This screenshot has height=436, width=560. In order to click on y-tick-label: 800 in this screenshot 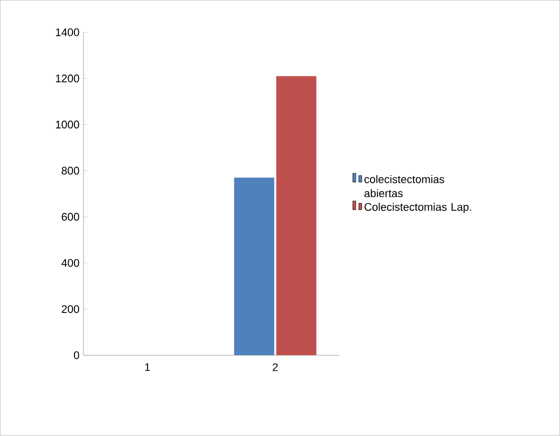, I will do `click(71, 170)`.